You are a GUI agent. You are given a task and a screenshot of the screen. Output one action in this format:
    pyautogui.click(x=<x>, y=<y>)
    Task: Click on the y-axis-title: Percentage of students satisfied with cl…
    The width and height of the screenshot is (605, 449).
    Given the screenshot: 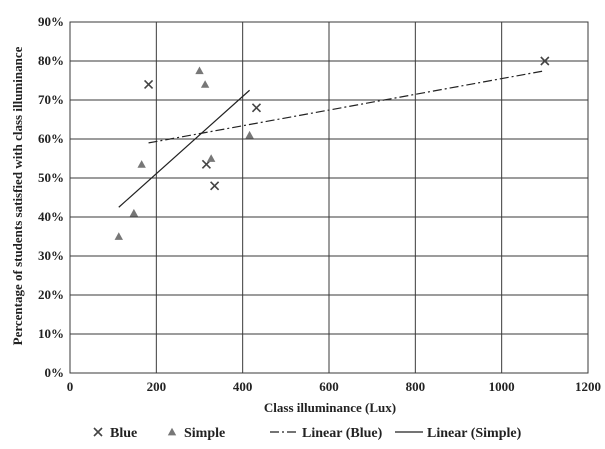 What is the action you would take?
    pyautogui.click(x=17, y=195)
    